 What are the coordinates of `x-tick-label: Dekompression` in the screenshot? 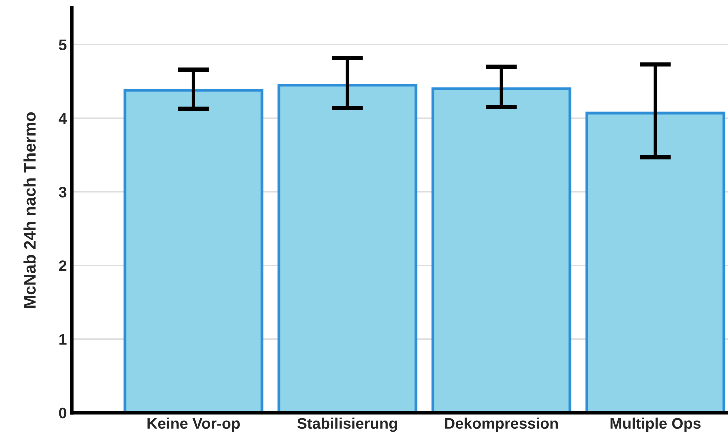 It's located at (501, 425).